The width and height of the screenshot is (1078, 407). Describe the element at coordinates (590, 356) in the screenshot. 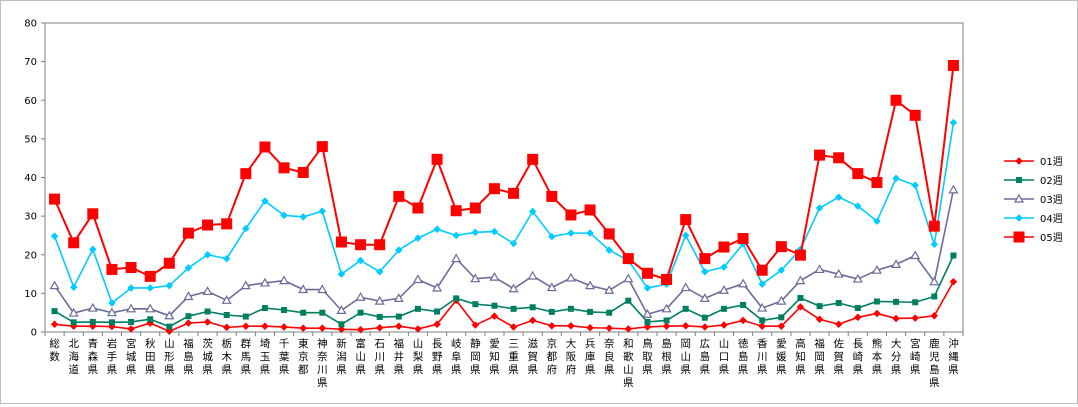

I see `x-tick-label: 兵庫県` at that location.